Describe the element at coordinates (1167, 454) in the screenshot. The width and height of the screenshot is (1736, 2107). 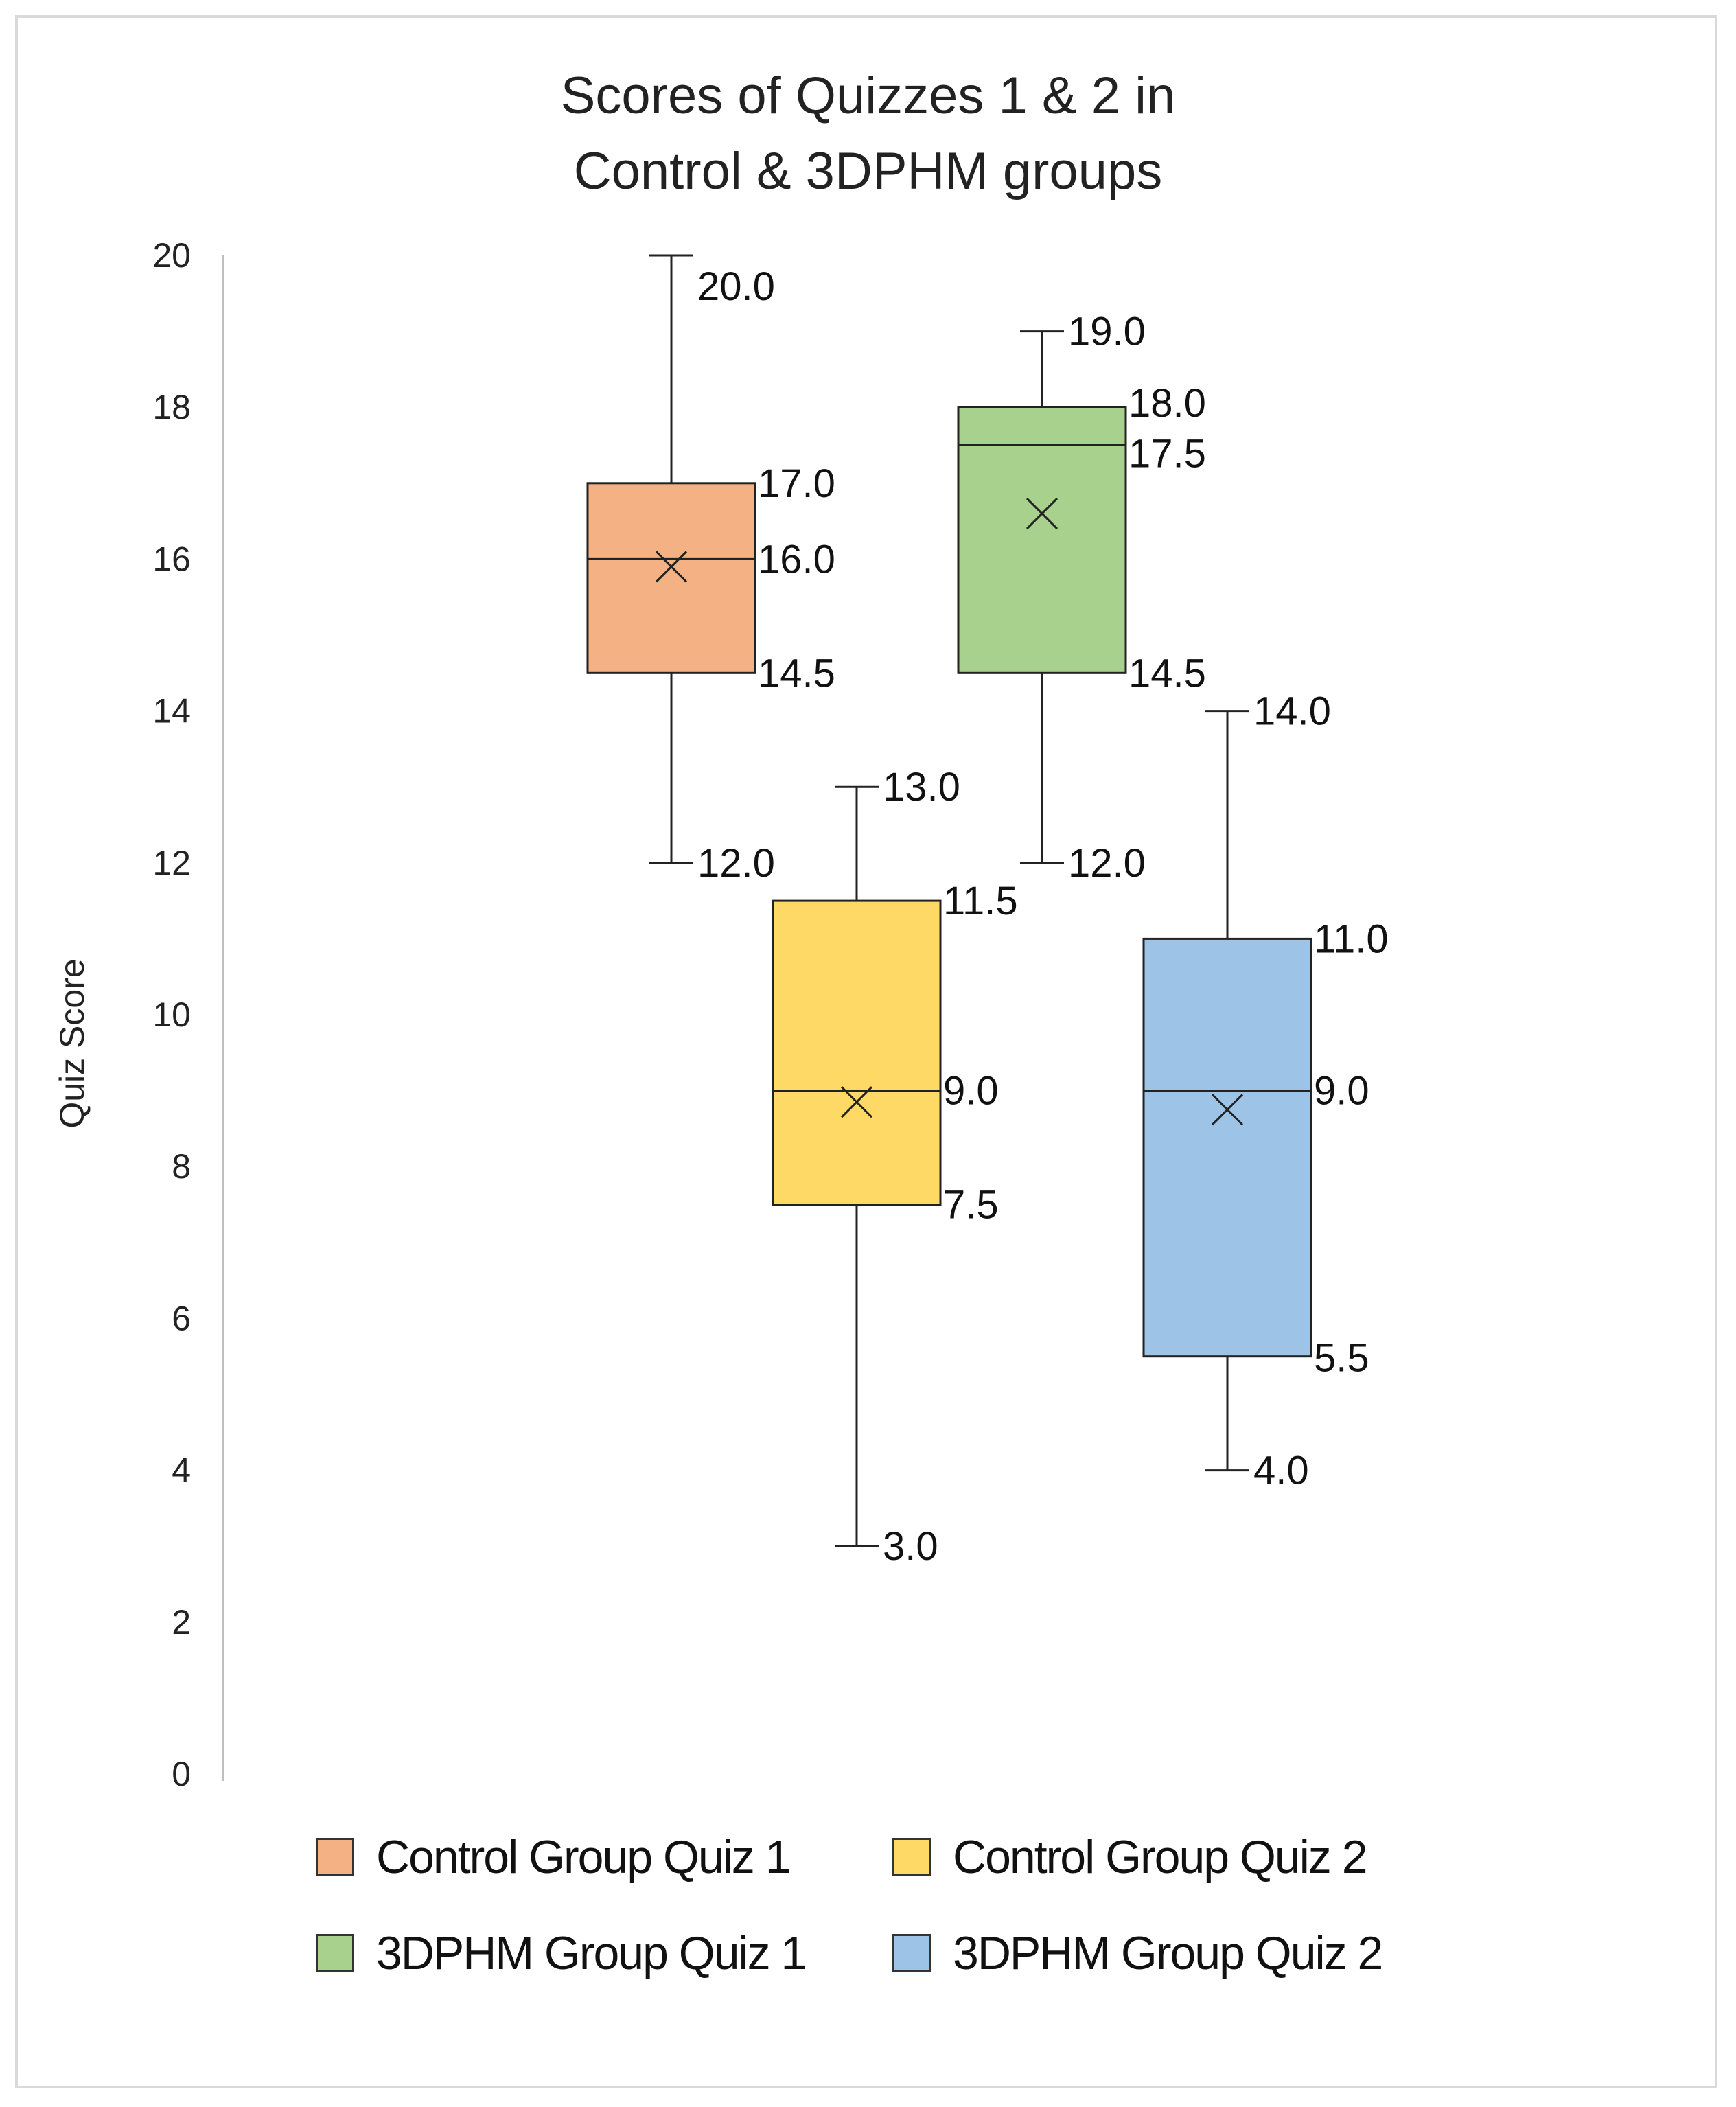
I see `value-label-median-3: 17.5` at that location.